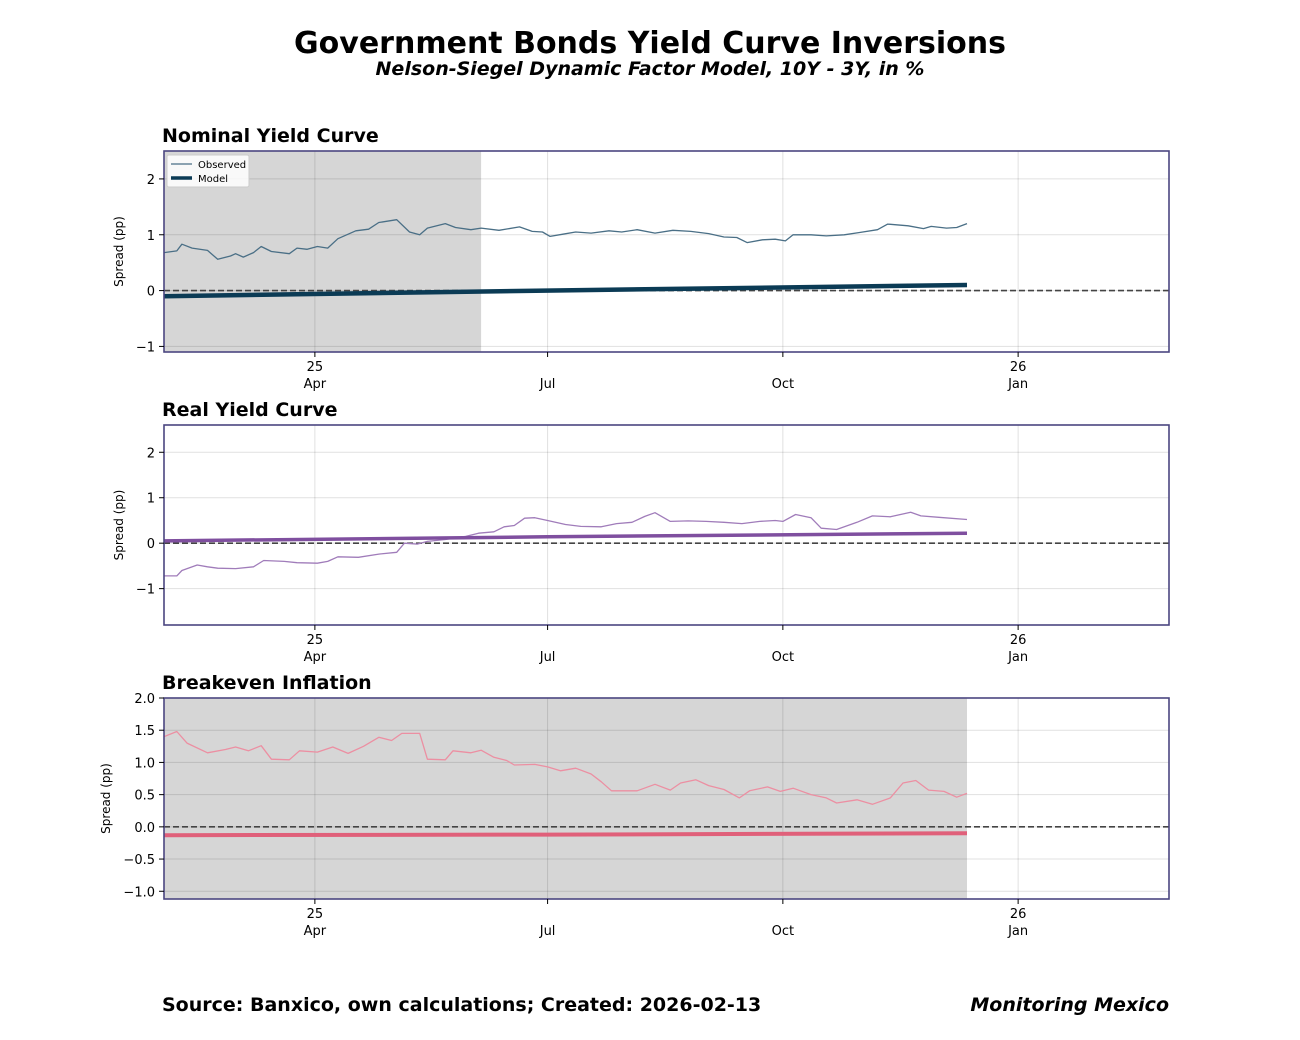 The width and height of the screenshot is (1300, 1040). Describe the element at coordinates (249, 410) in the screenshot. I see `panel-title: Real Yield Curve` at that location.